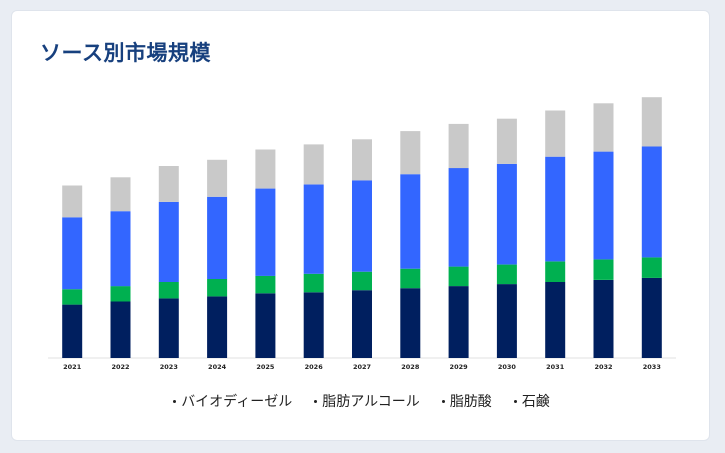  What do you see at coordinates (555, 367) in the screenshot?
I see `x-tick-label: 2031` at bounding box center [555, 367].